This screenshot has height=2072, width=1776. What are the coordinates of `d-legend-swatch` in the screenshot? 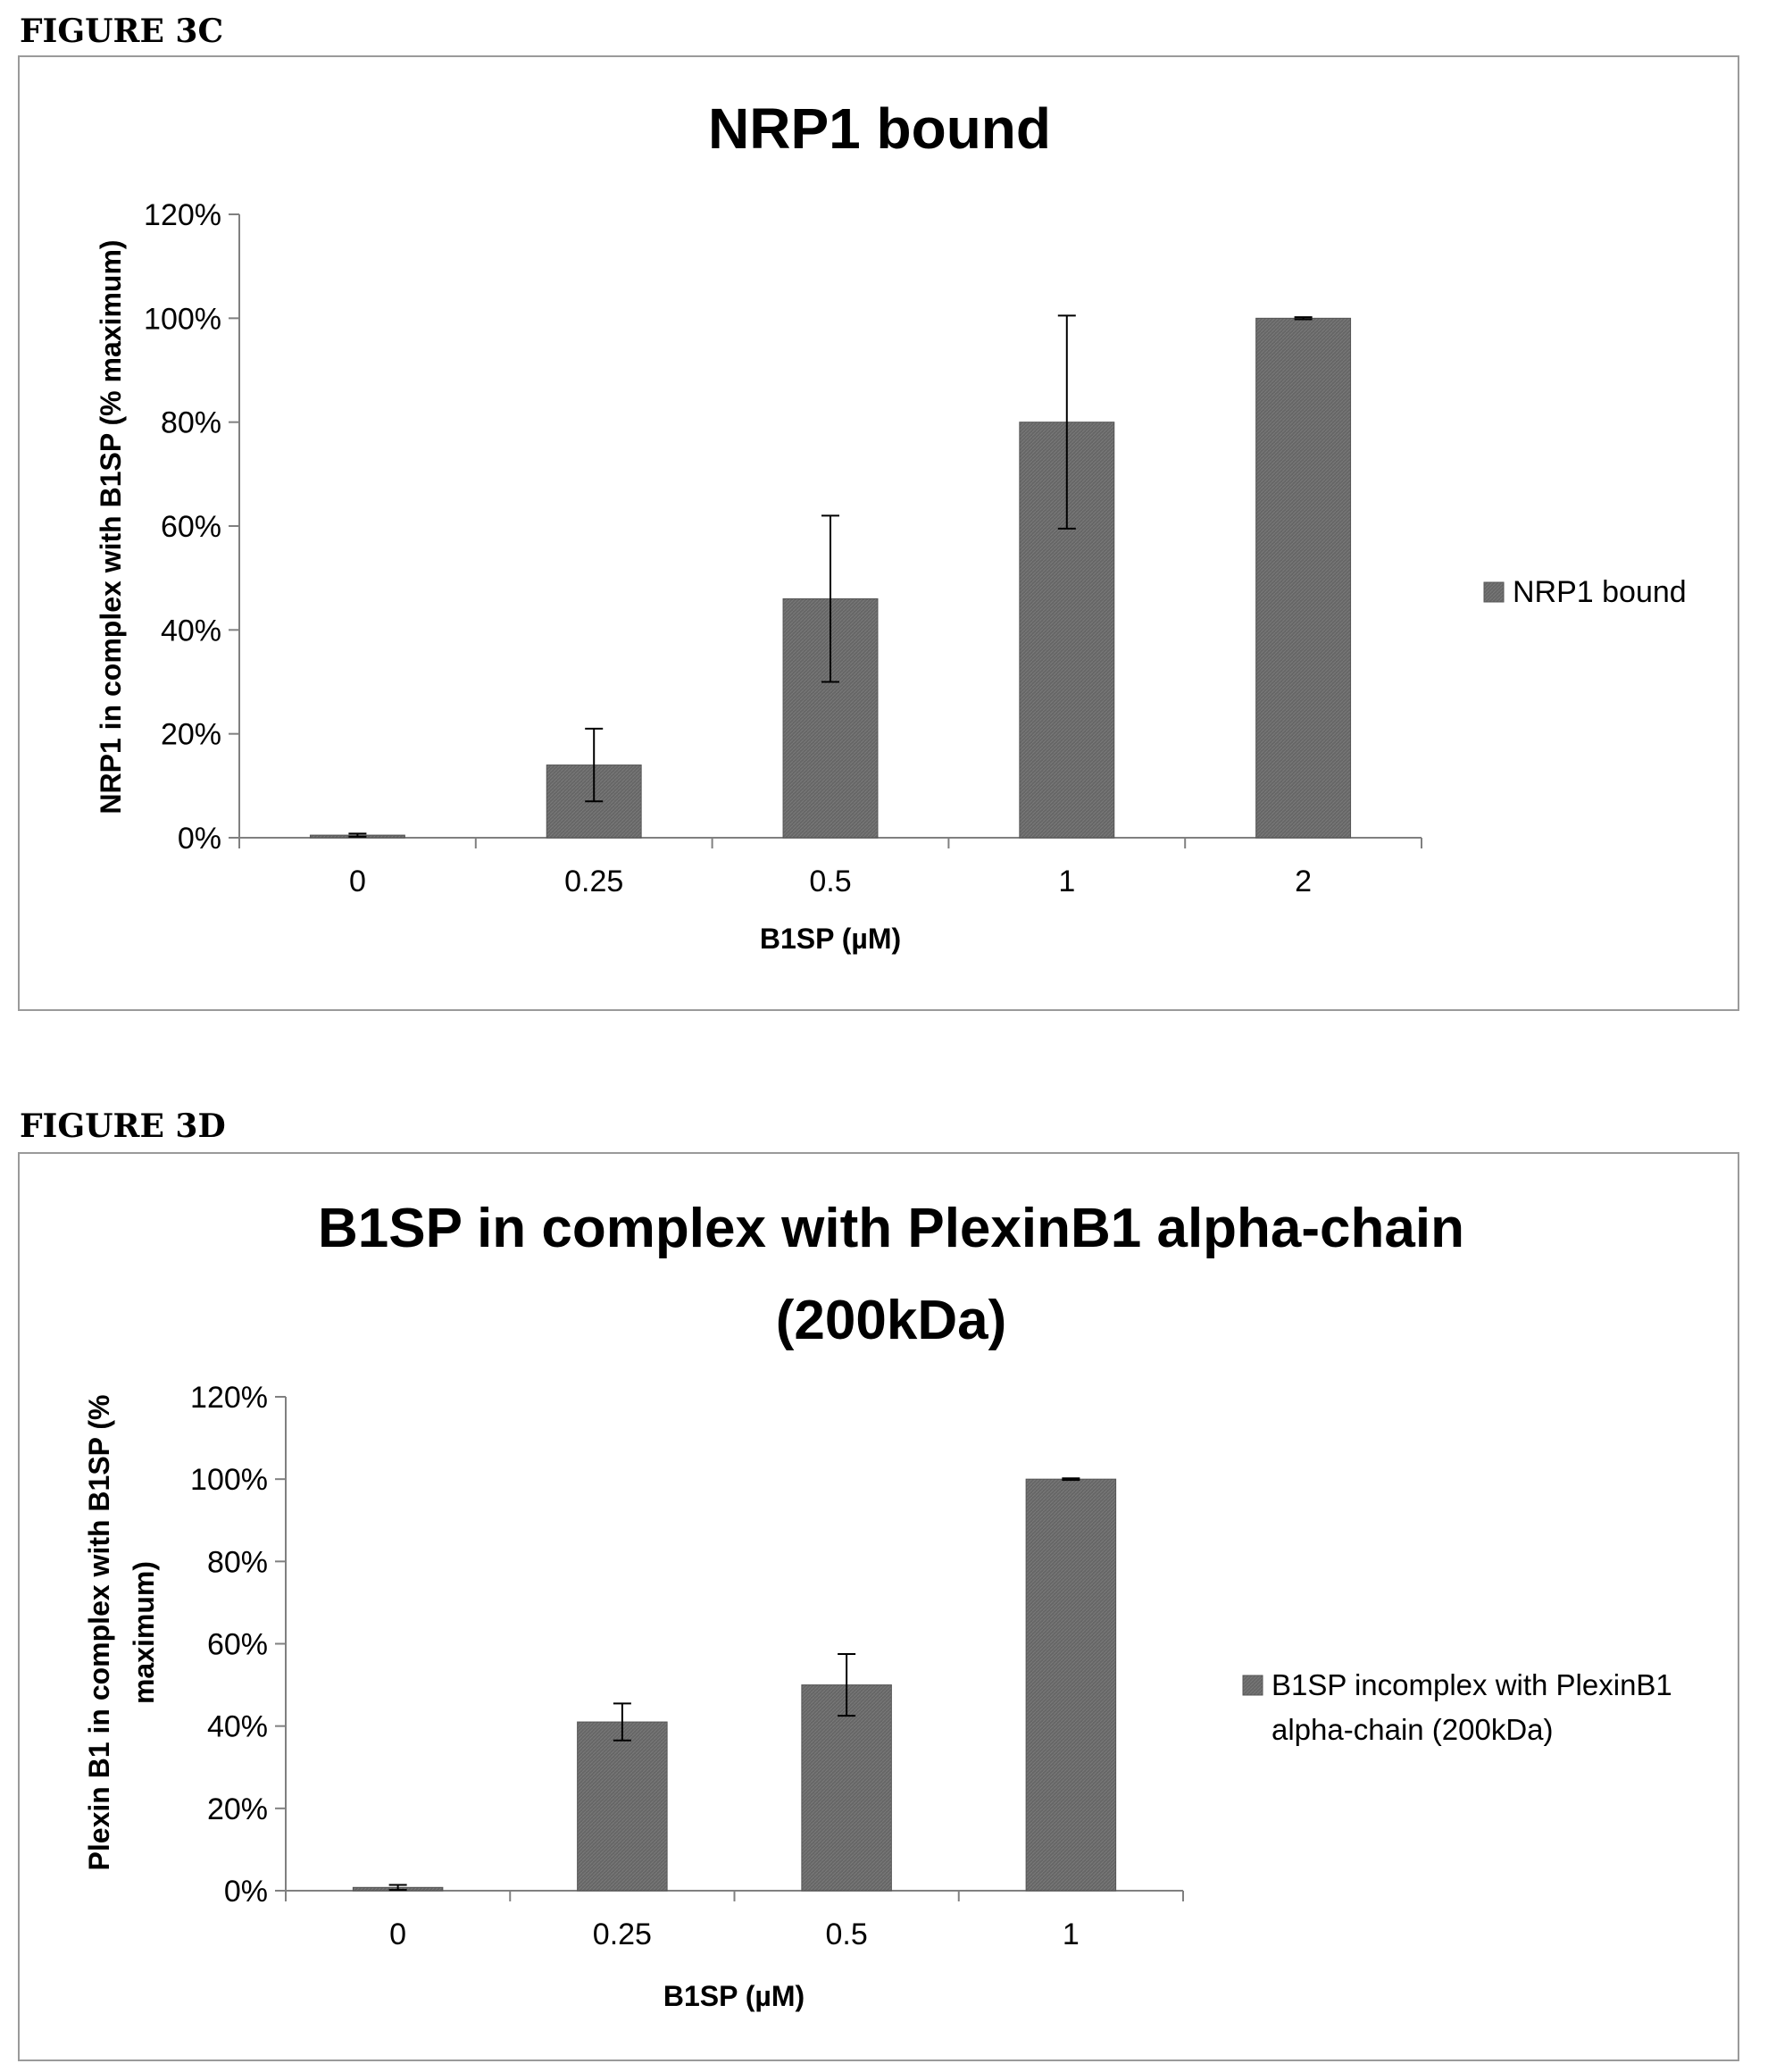 It's located at (1252, 1685).